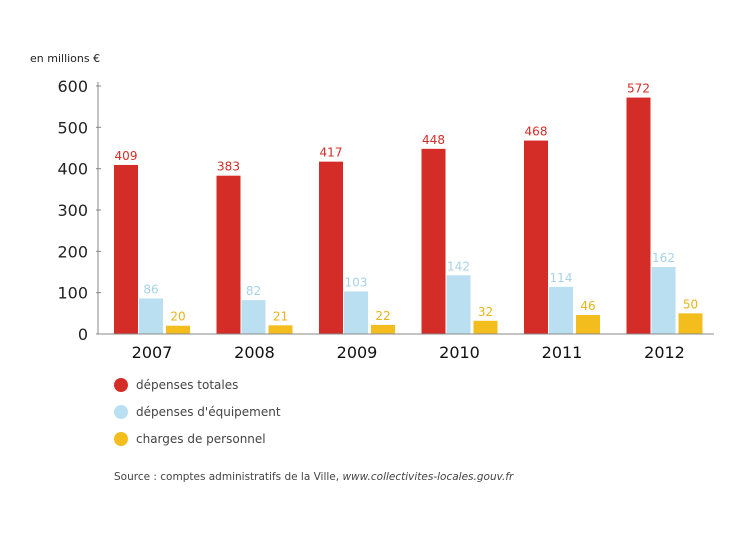 Image resolution: width=750 pixels, height=536 pixels. I want to click on data-label: 86, so click(150, 289).